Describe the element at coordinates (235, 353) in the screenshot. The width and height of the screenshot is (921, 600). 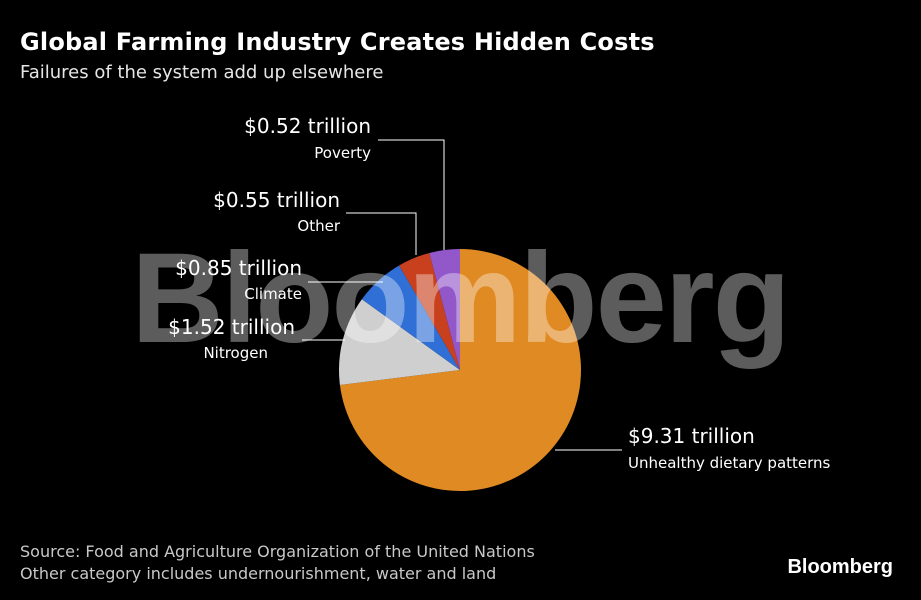
I see `slice-name-label-nitrogen: Nitrogen` at that location.